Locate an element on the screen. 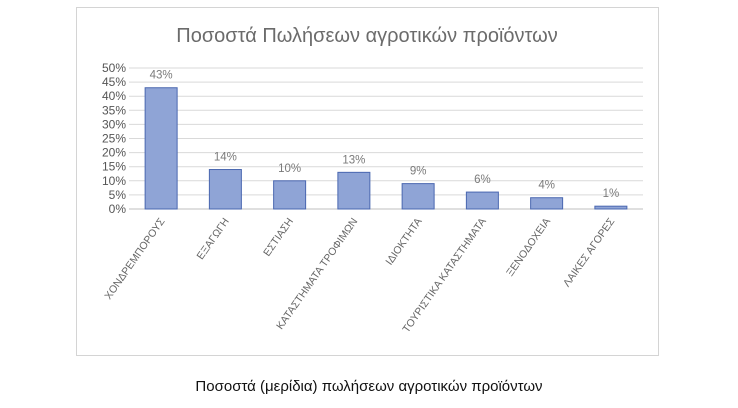  y-tick-label: 50% is located at coordinates (114, 68).